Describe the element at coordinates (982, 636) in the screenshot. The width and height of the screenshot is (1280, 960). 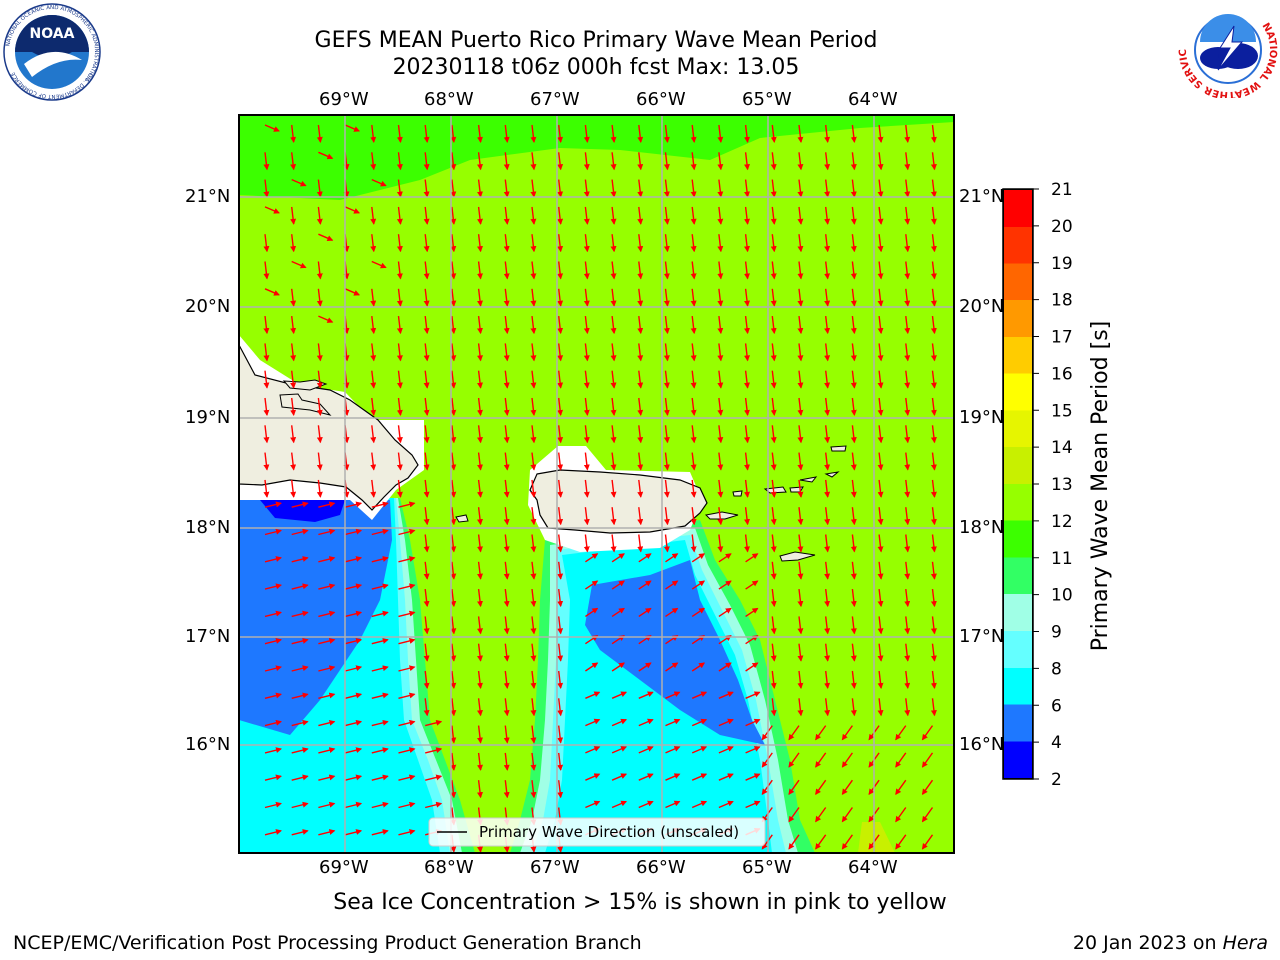
I see `lat-label-right-17n: 17°N` at that location.